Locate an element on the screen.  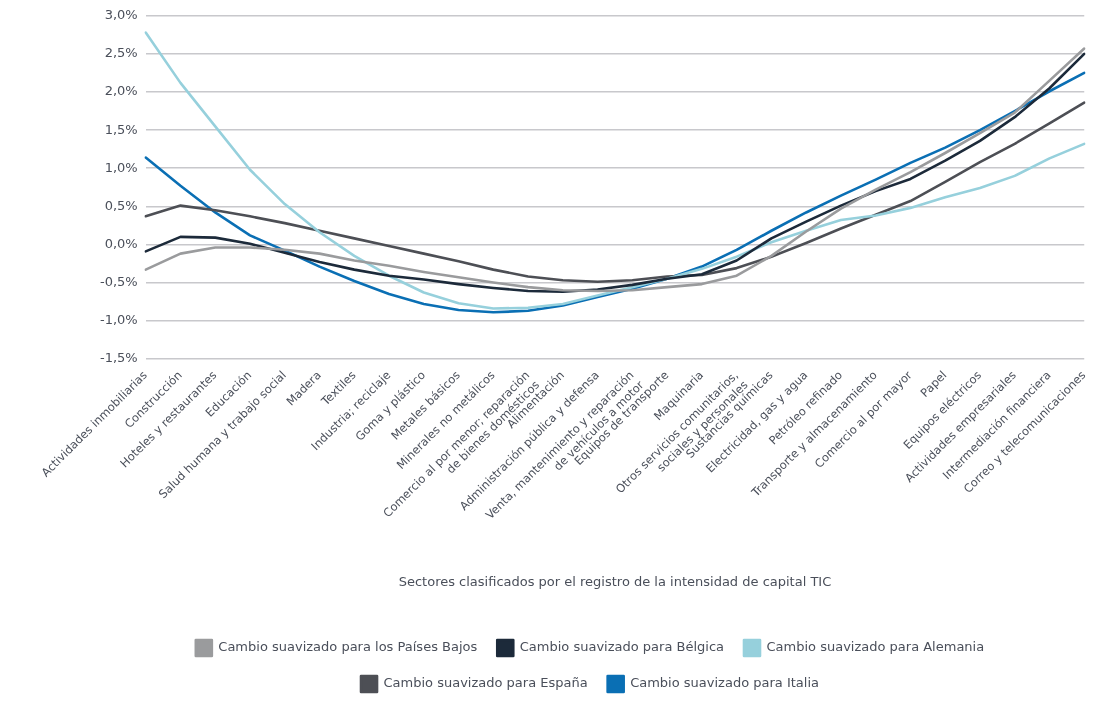
y-tick-label: -1,0% is located at coordinates (119, 320).